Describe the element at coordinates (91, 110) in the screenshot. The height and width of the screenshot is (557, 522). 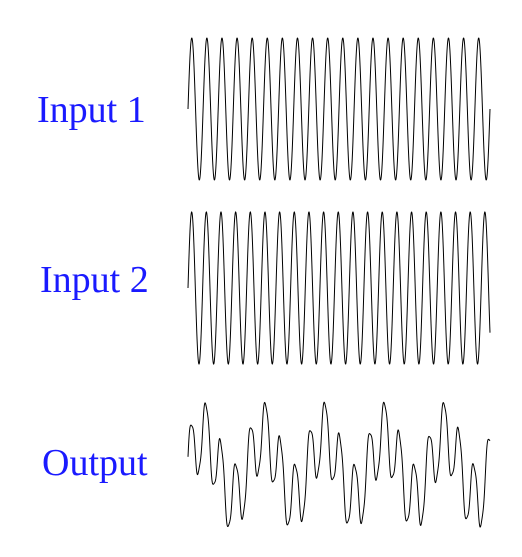
I see `input-1-label: Input 1` at that location.